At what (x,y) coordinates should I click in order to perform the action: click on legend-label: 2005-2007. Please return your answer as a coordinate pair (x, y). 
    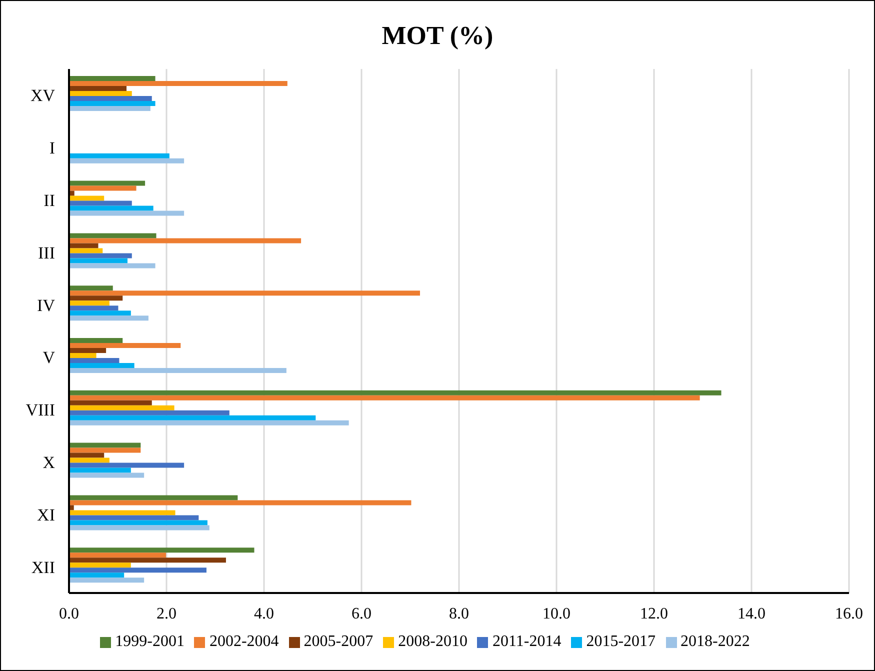
    Looking at the image, I should click on (339, 641).